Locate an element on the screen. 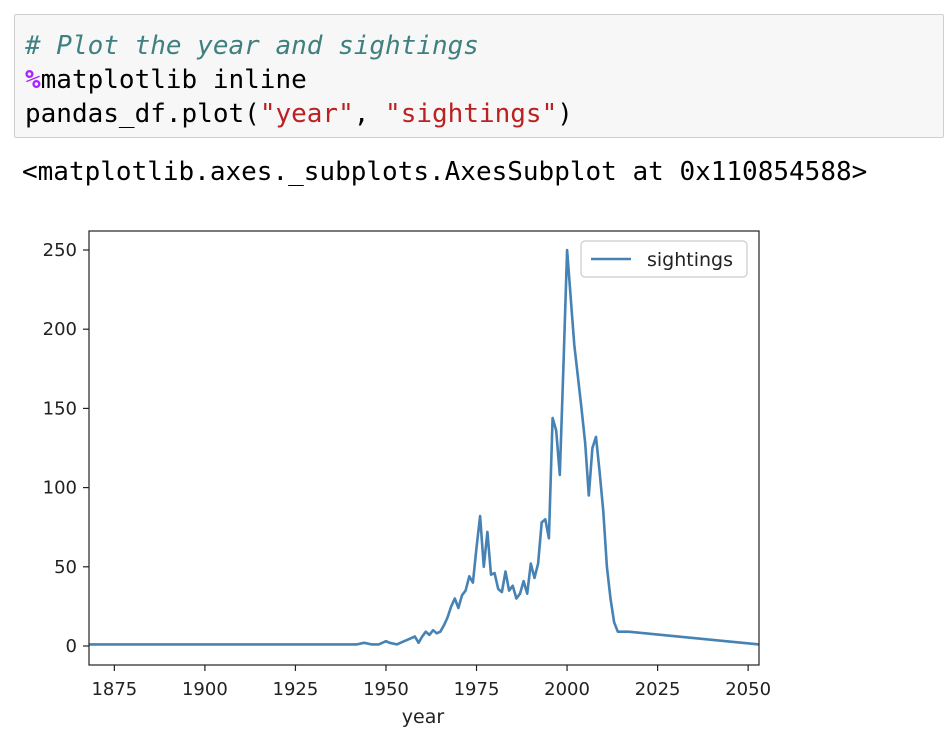  code-comment: # Plot the year and sightings is located at coordinates (252, 46).